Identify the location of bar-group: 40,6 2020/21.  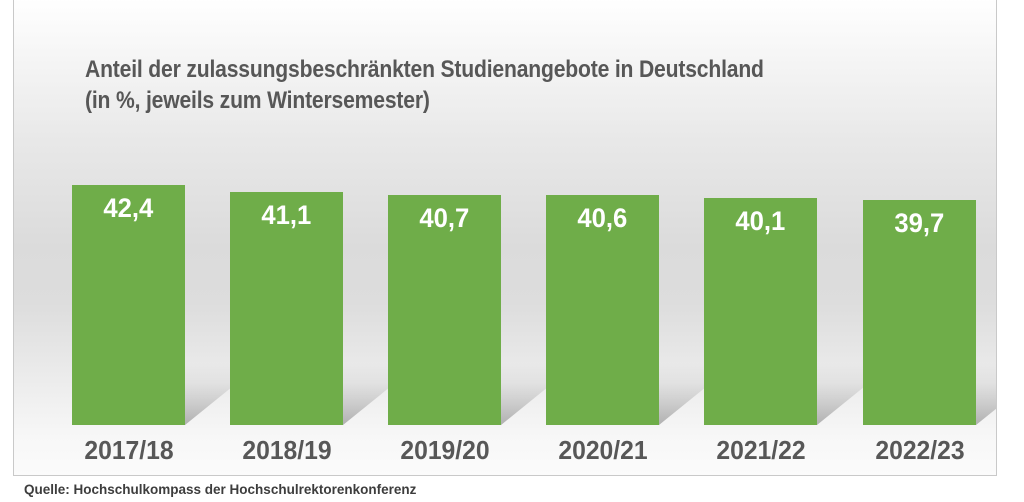
(602, 237).